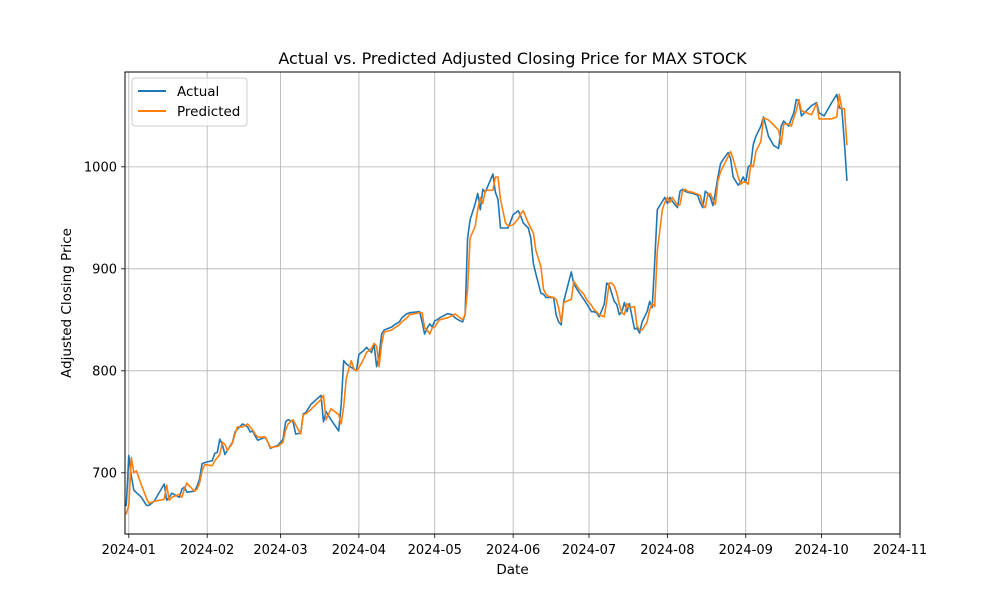 This screenshot has width=1000, height=600. I want to click on x-tick-label: 2024-10, so click(821, 550).